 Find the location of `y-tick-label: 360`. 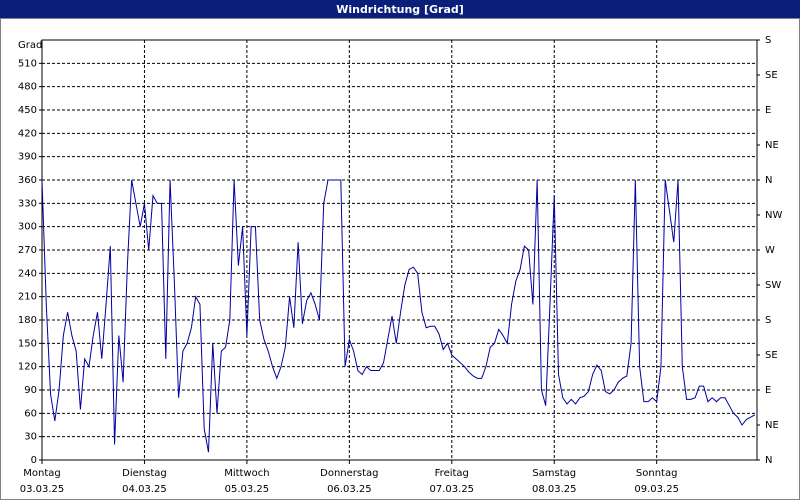

y-tick-label: 360 is located at coordinates (27, 180).